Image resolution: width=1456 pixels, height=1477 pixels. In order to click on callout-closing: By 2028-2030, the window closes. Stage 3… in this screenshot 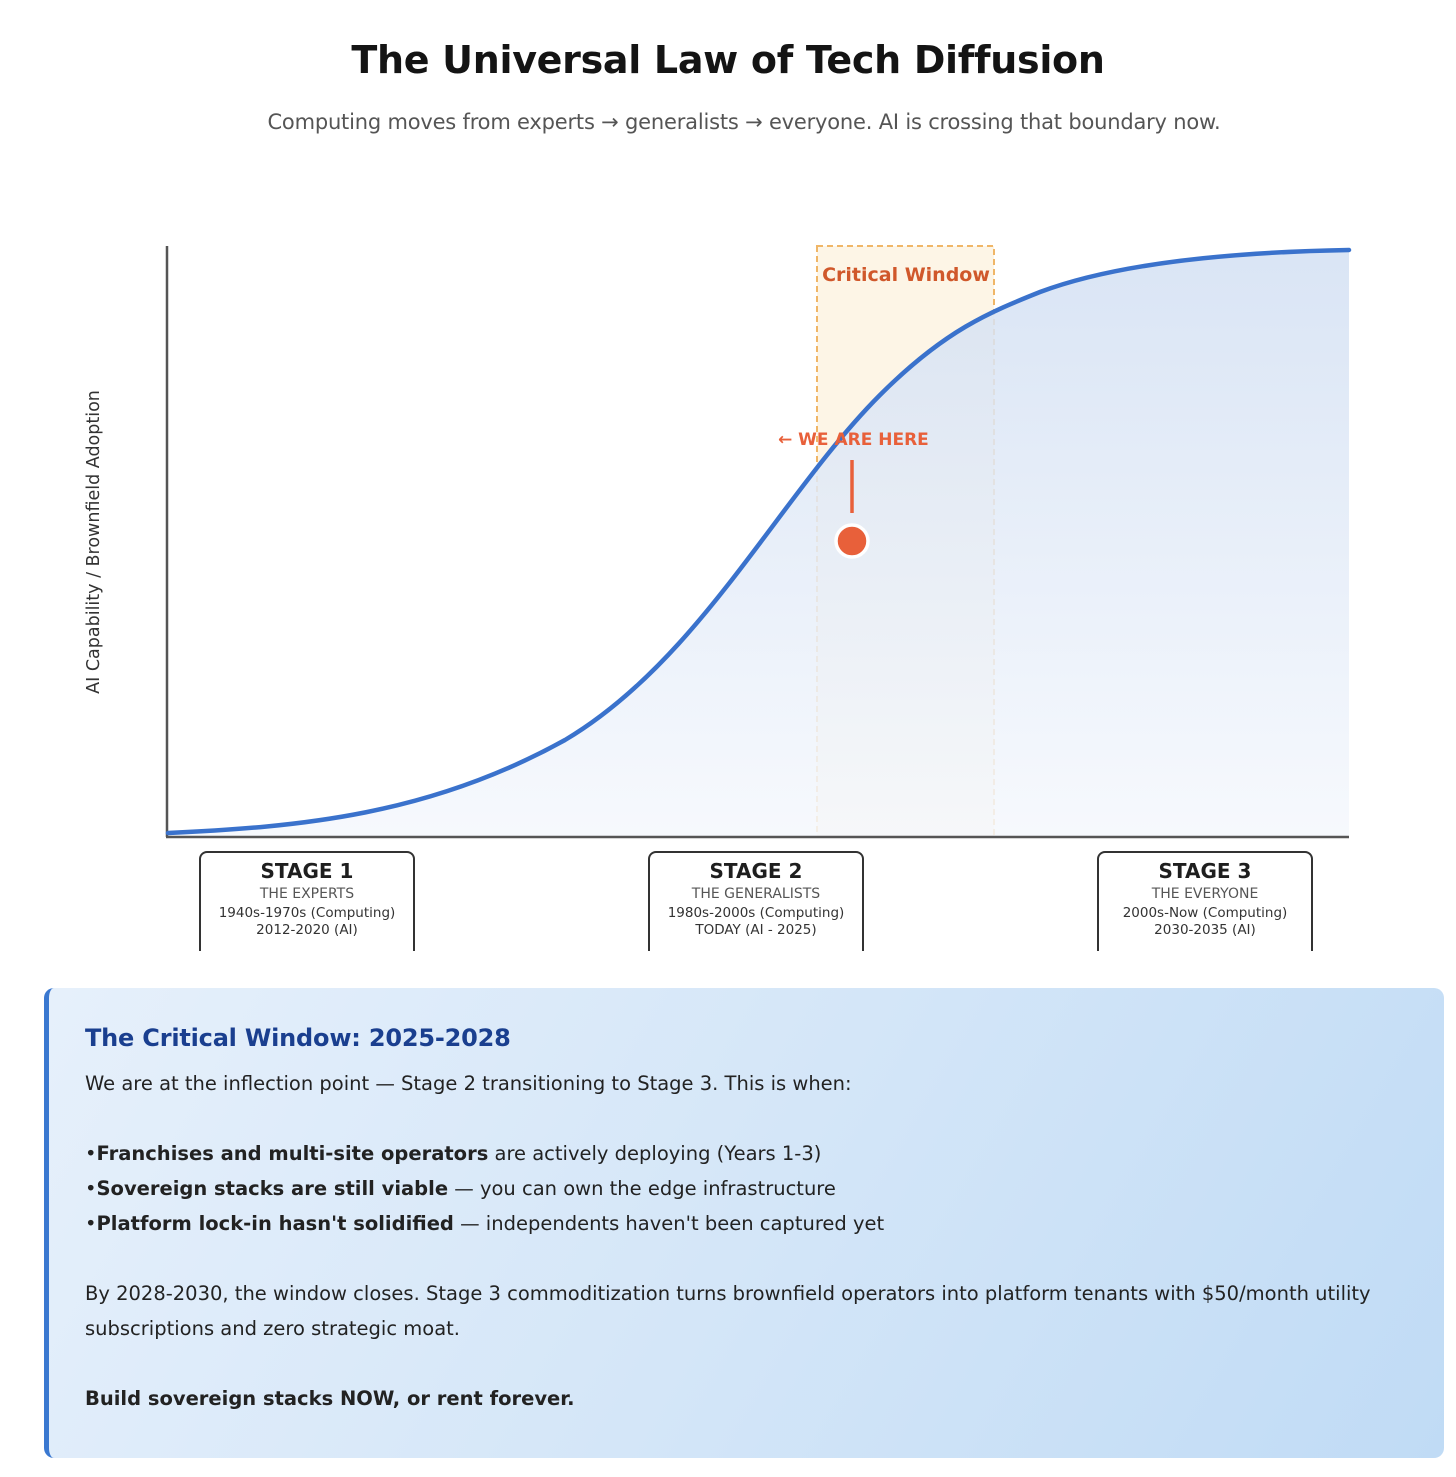, I will do `click(728, 1311)`.